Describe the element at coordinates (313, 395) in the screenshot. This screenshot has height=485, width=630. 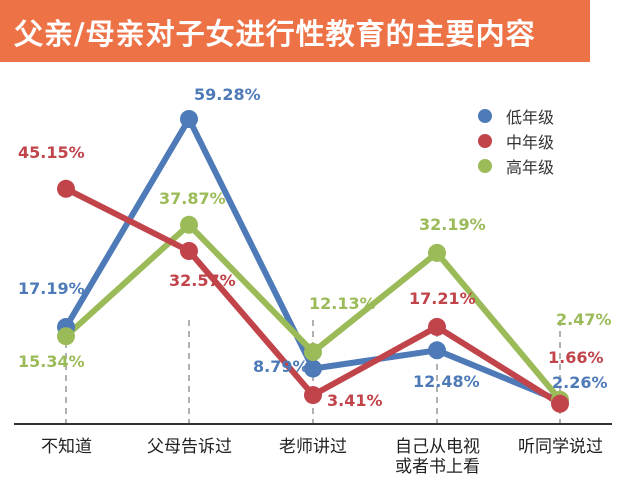
I see `marker-s1-p2` at that location.